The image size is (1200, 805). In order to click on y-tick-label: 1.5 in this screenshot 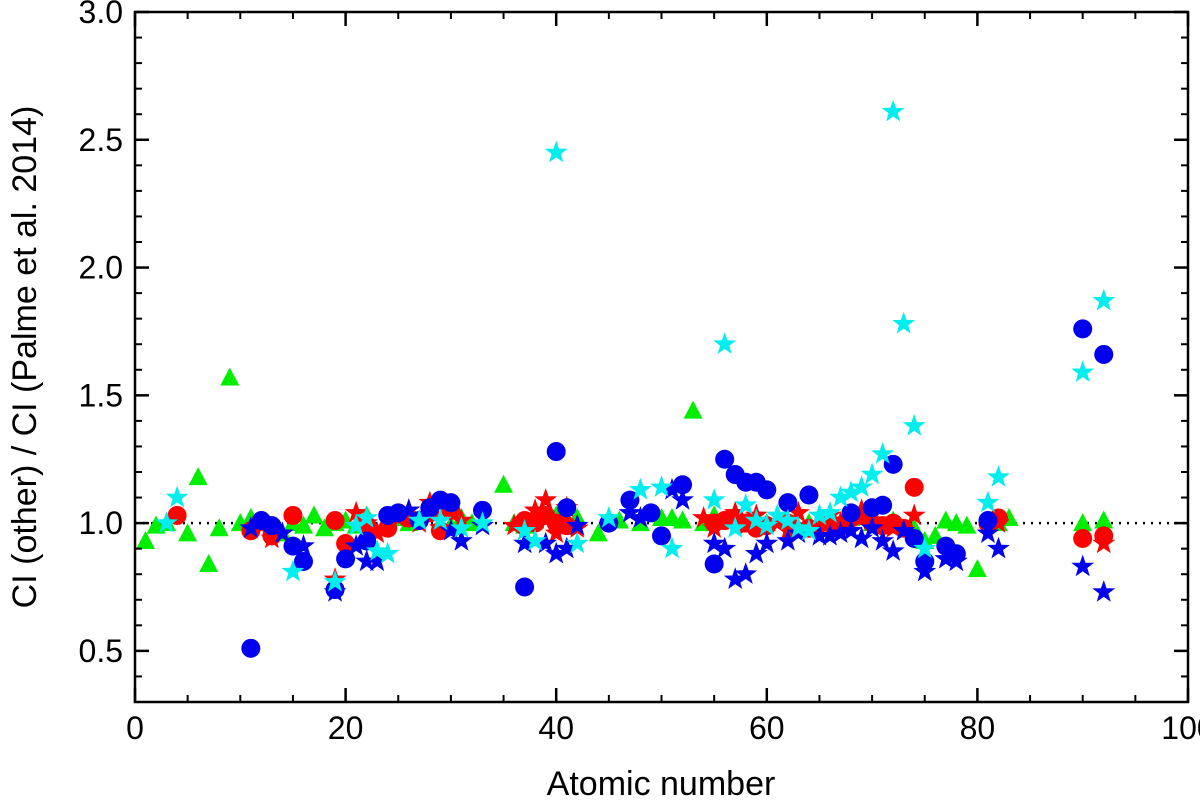, I will do `click(101, 395)`.